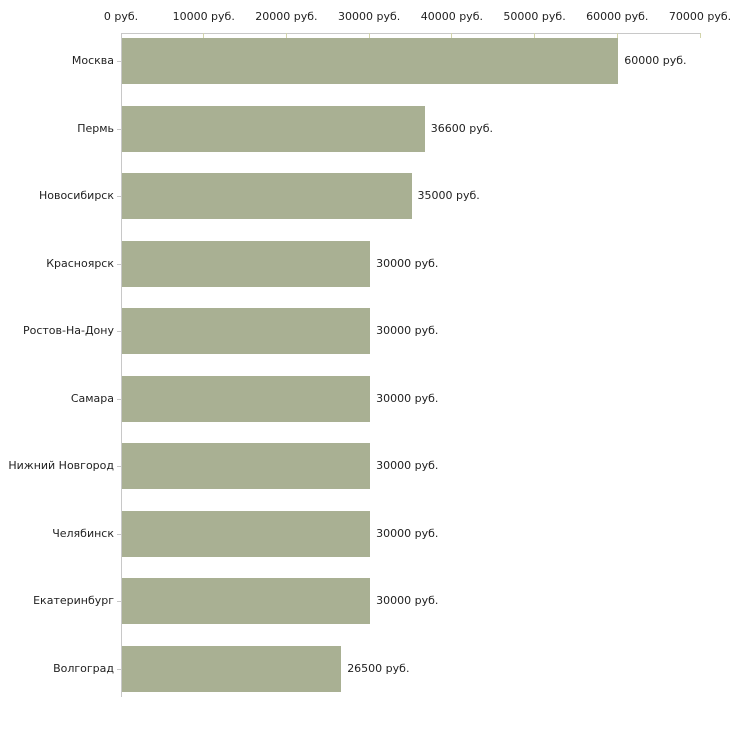 This screenshot has height=730, width=730. Describe the element at coordinates (76, 195) in the screenshot. I see `category-label: Новосибирск` at that location.